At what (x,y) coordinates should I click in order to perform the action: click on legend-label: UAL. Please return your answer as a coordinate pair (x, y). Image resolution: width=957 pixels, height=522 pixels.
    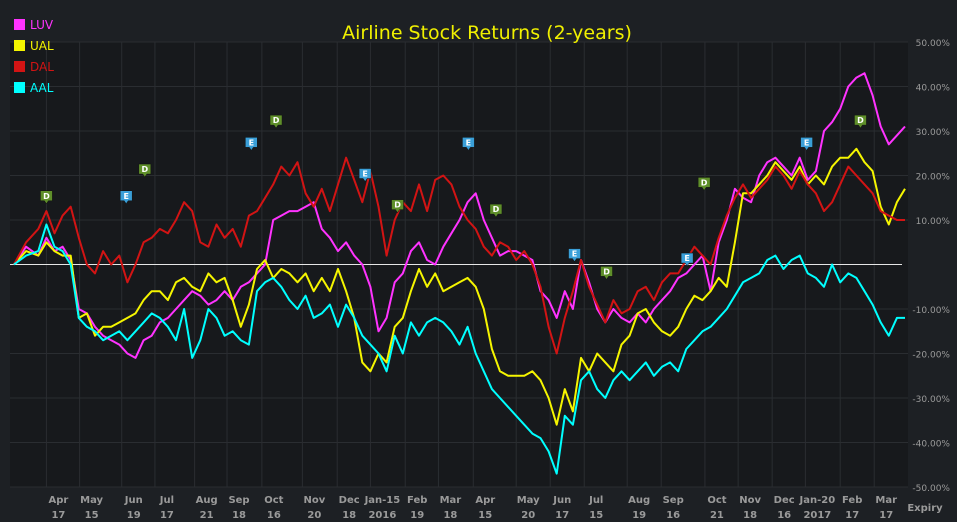
    Looking at the image, I should click on (42, 45).